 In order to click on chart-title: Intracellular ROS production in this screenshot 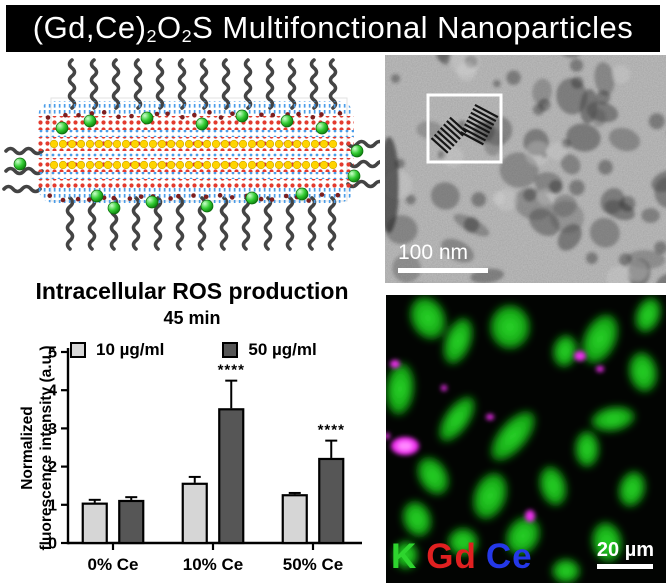, I will do `click(192, 291)`.